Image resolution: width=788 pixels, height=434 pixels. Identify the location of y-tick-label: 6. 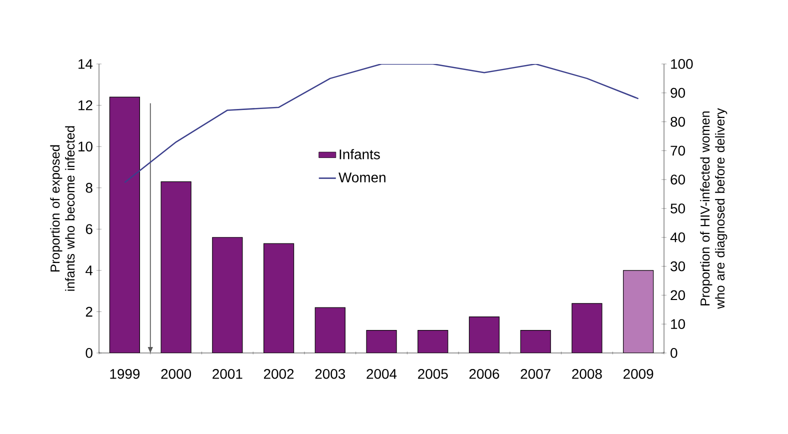
(89, 229).